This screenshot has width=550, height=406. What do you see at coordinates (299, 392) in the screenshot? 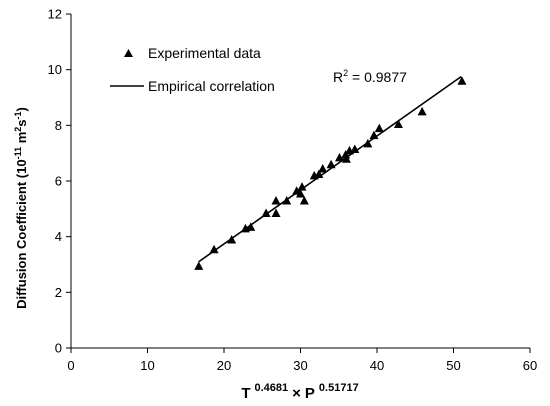
I see `x-axis-label: T 0.4681 × P 0.51717` at bounding box center [299, 392].